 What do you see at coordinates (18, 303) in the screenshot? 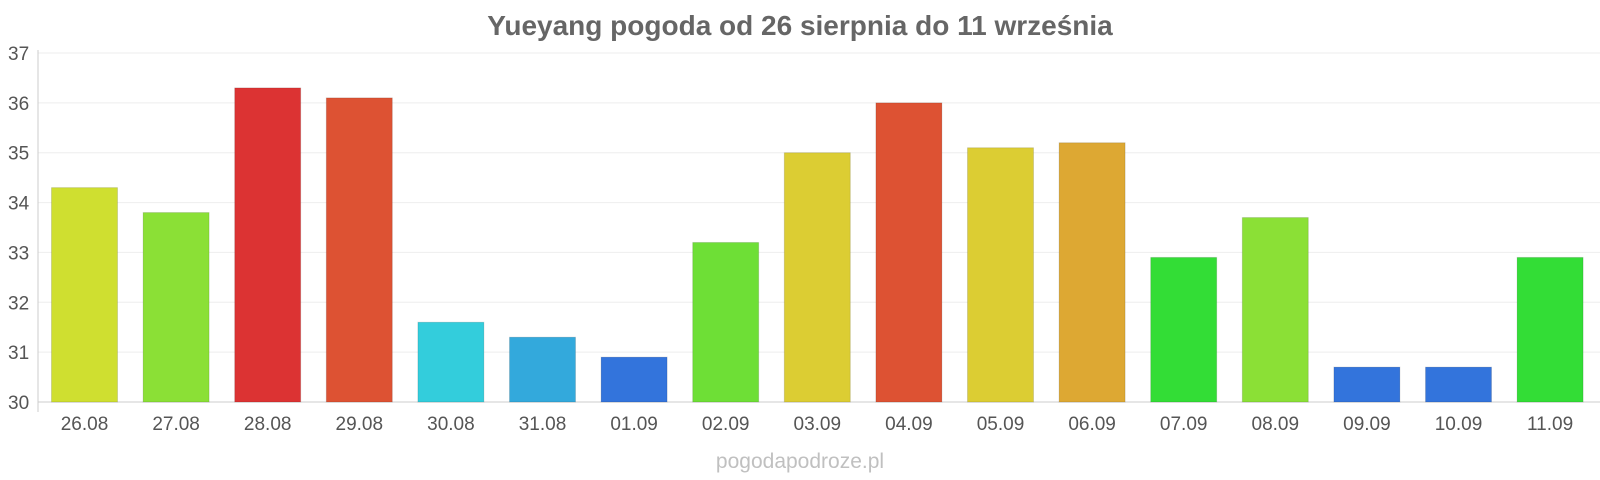
I see `y-tick-label: 32` at bounding box center [18, 303].